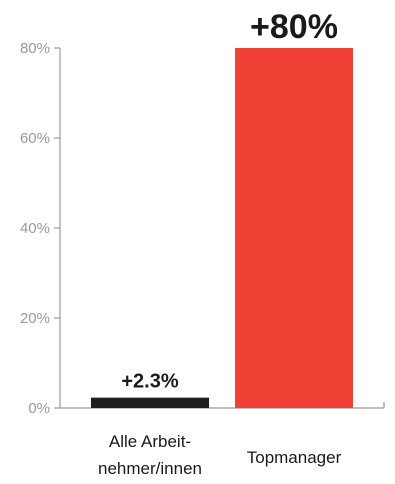  What do you see at coordinates (294, 457) in the screenshot?
I see `x-category-label: Topmanager` at bounding box center [294, 457].